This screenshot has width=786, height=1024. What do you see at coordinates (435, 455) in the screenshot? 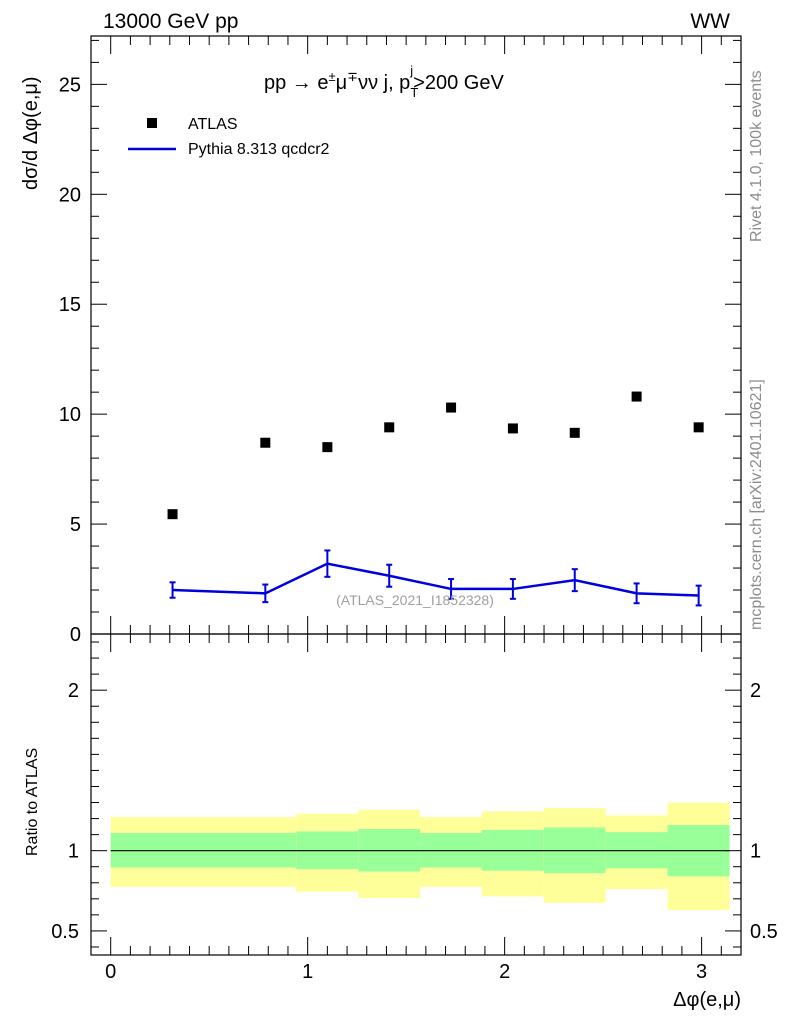
I see `atlas-series` at bounding box center [435, 455].